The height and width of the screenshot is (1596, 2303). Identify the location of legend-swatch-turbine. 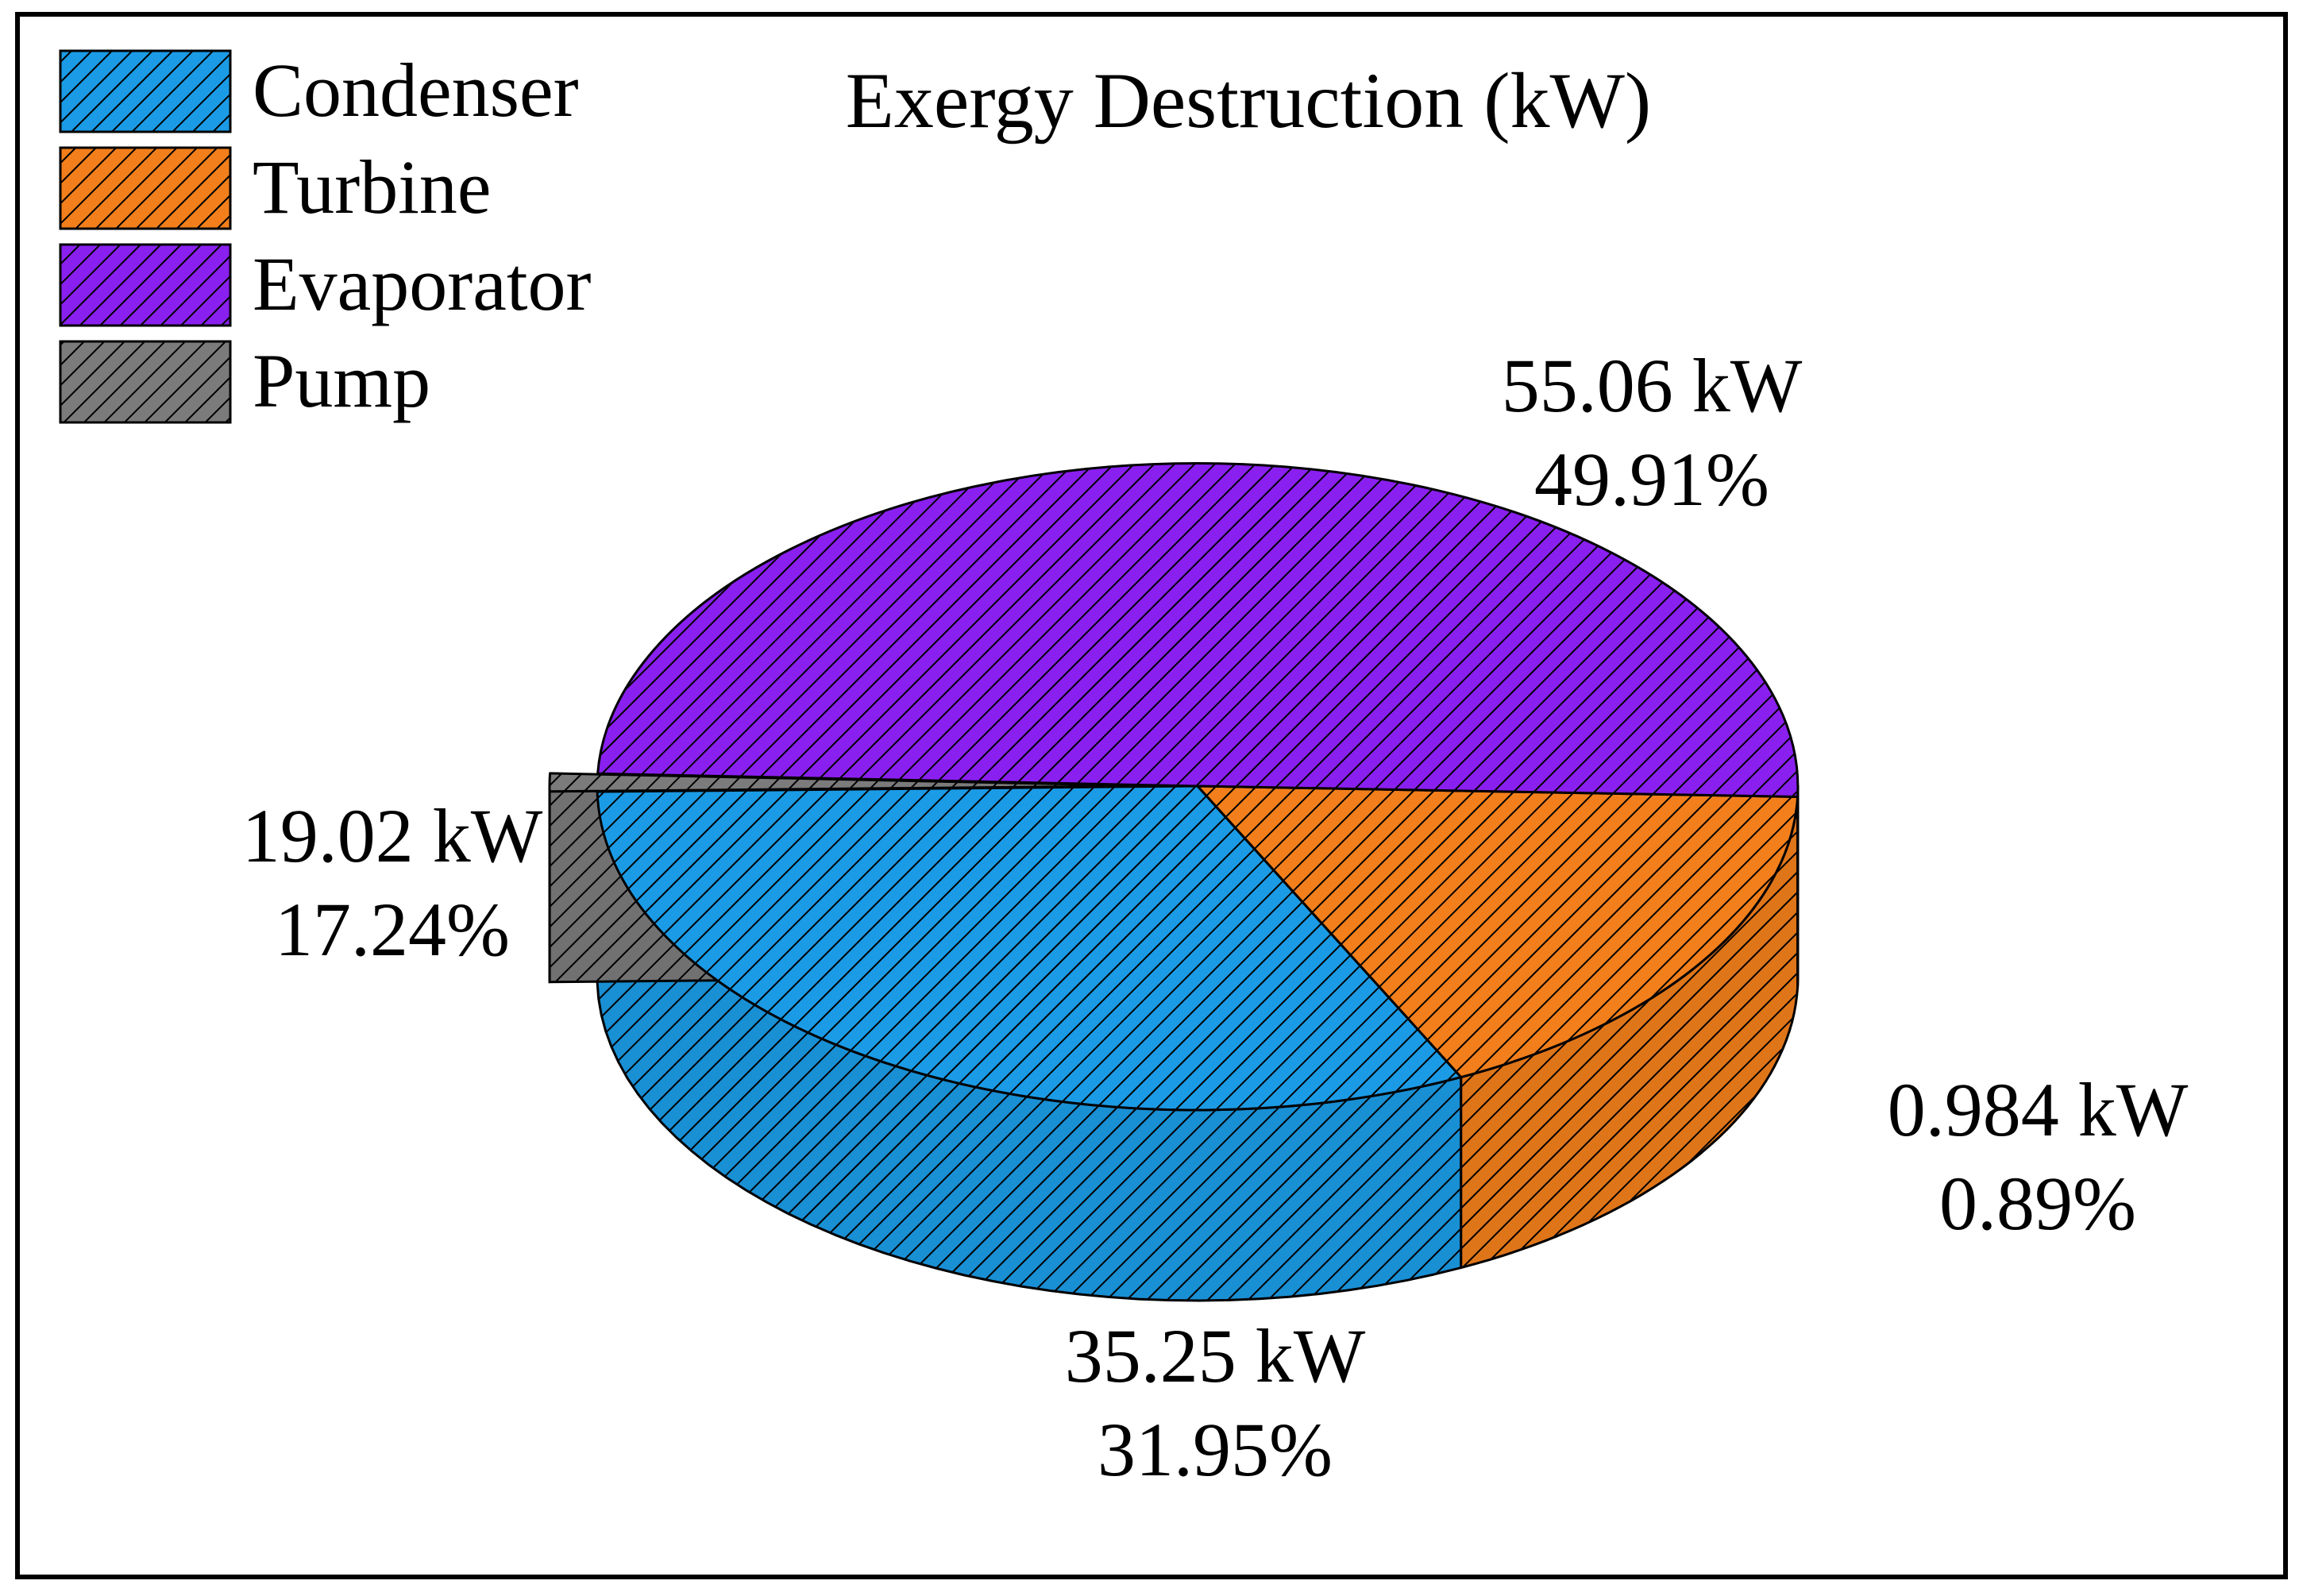
(145, 188).